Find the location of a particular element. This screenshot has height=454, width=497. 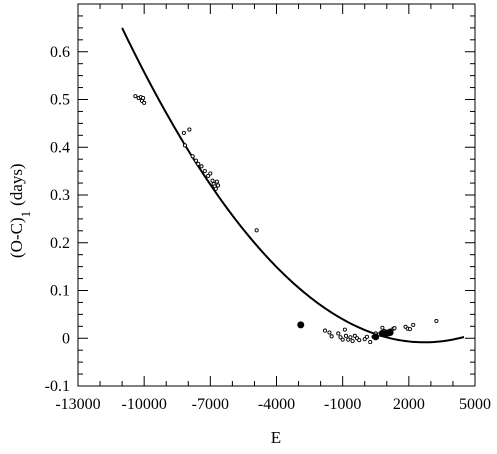

y-axis-title: (O-C)1 (days) is located at coordinates (20, 210).